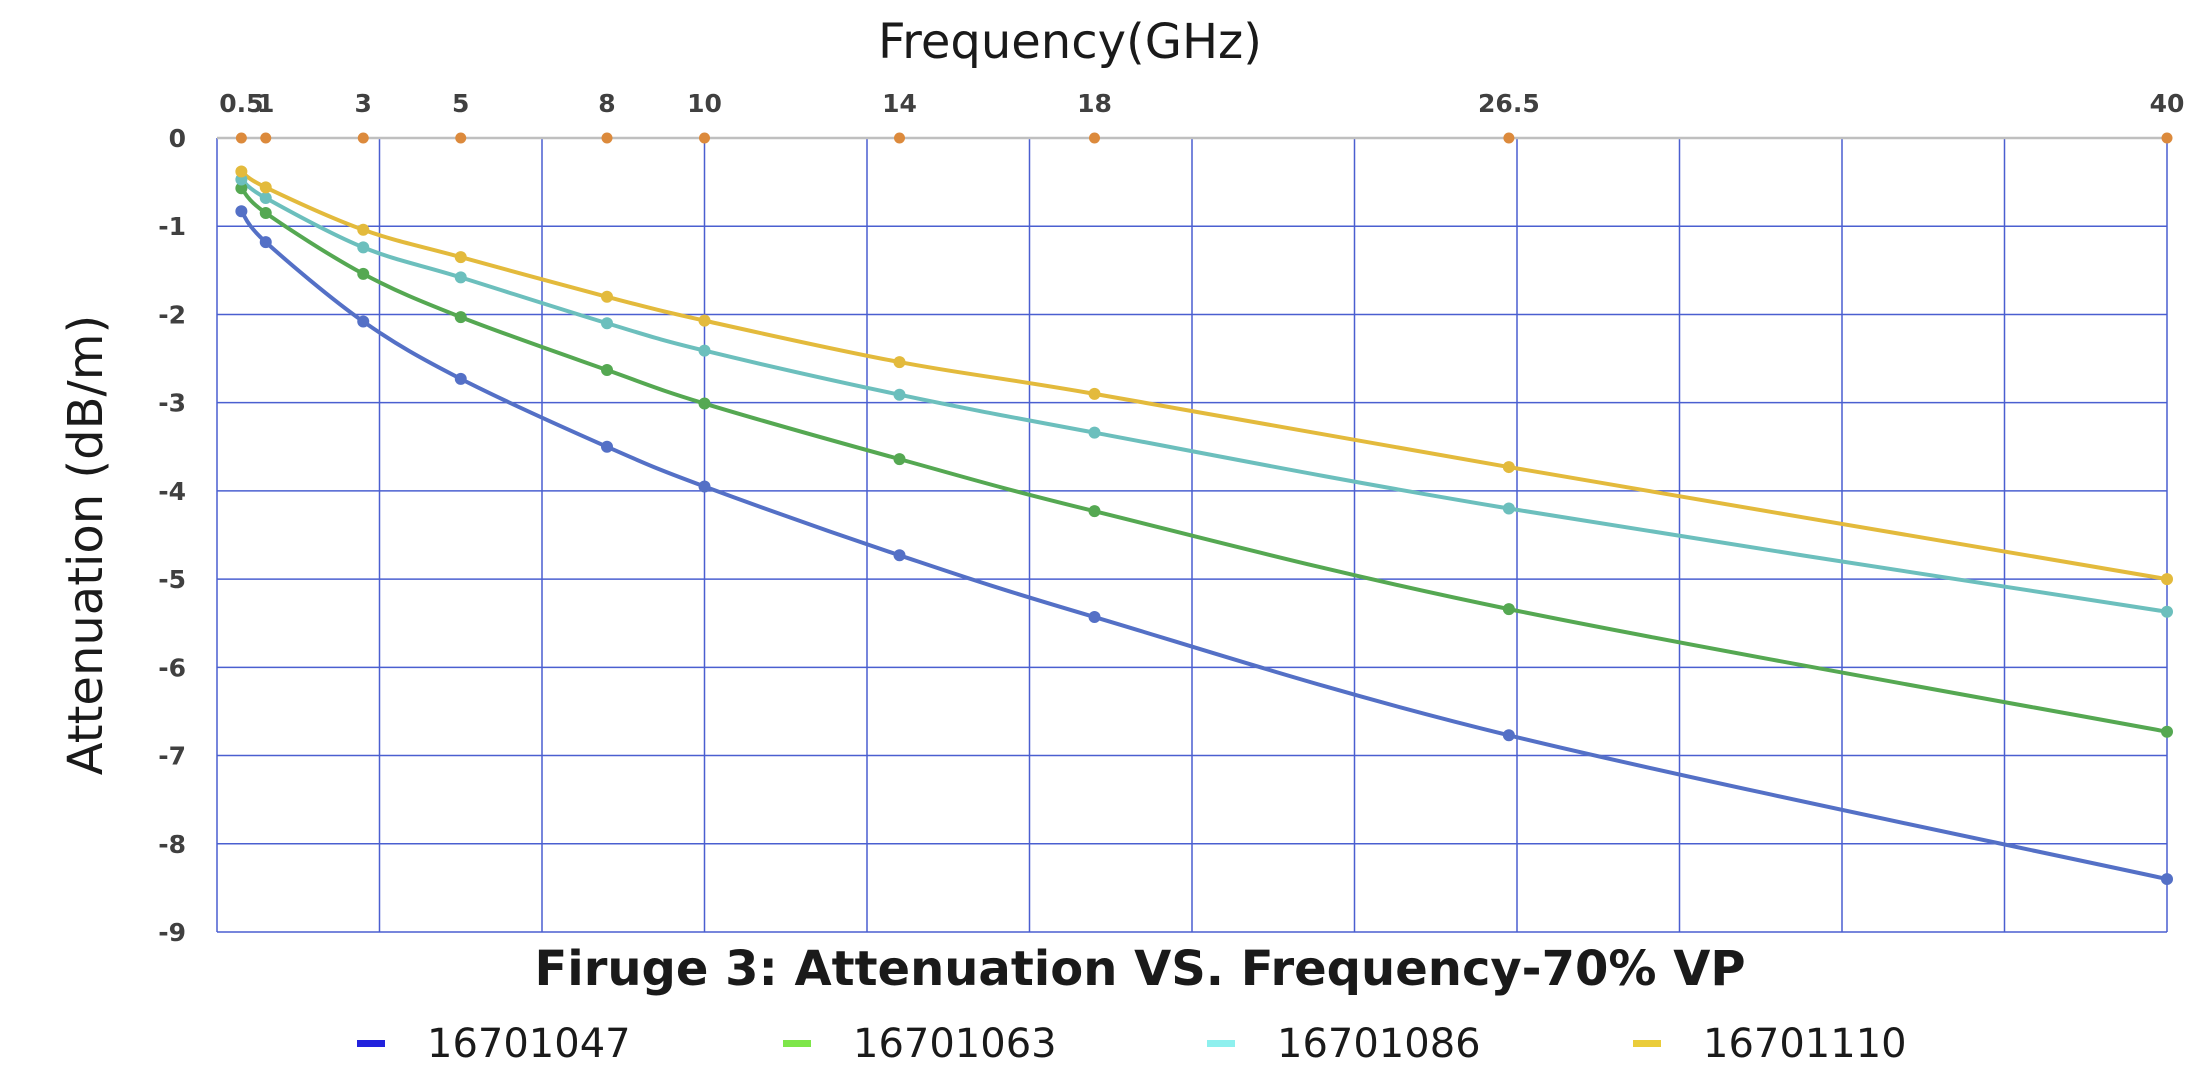  I want to click on legend: 16701047 16701063 16701086 16701110, so click(1132, 1044).